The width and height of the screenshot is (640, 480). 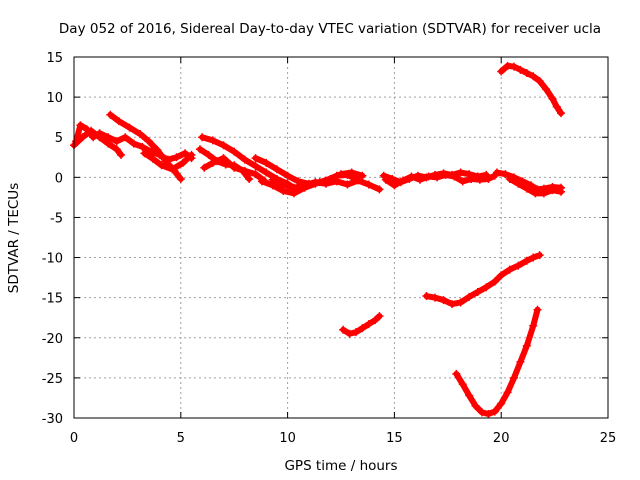 I want to click on y-tick-label: 5, so click(x=59, y=138).